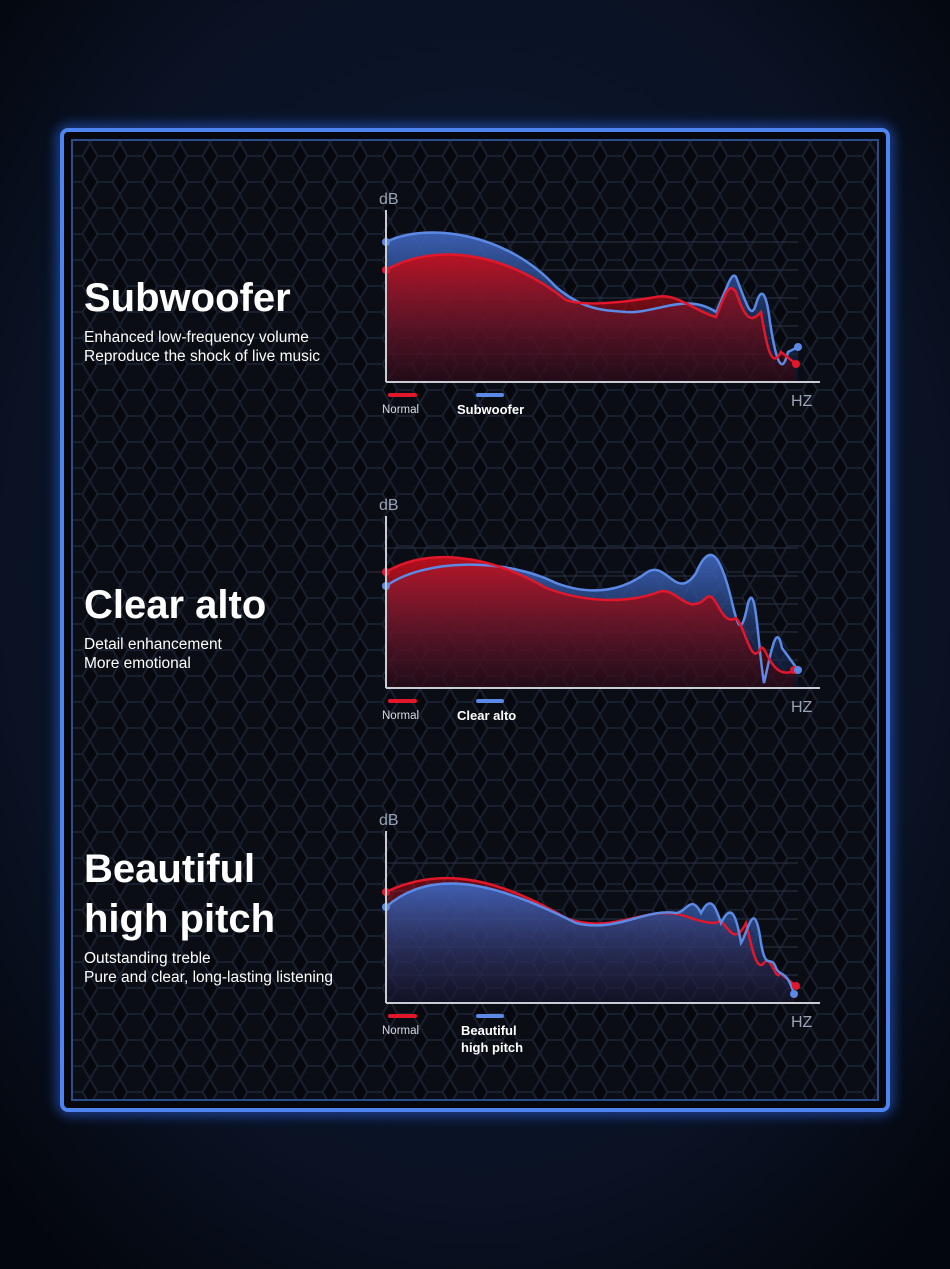 This screenshot has width=950, height=1269. I want to click on section-text: Detail enhancement, so click(153, 644).